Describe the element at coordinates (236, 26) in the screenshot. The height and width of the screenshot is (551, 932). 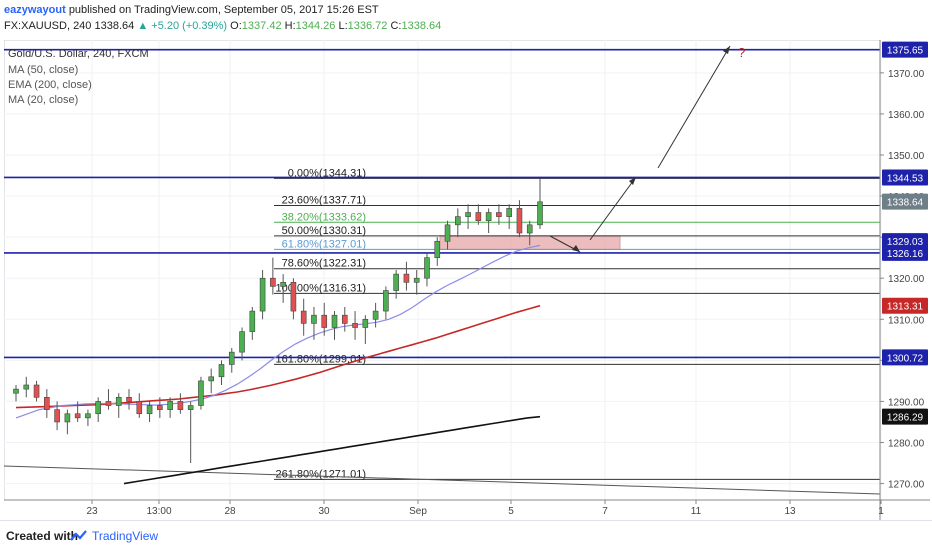
I see `open-label: O:` at that location.